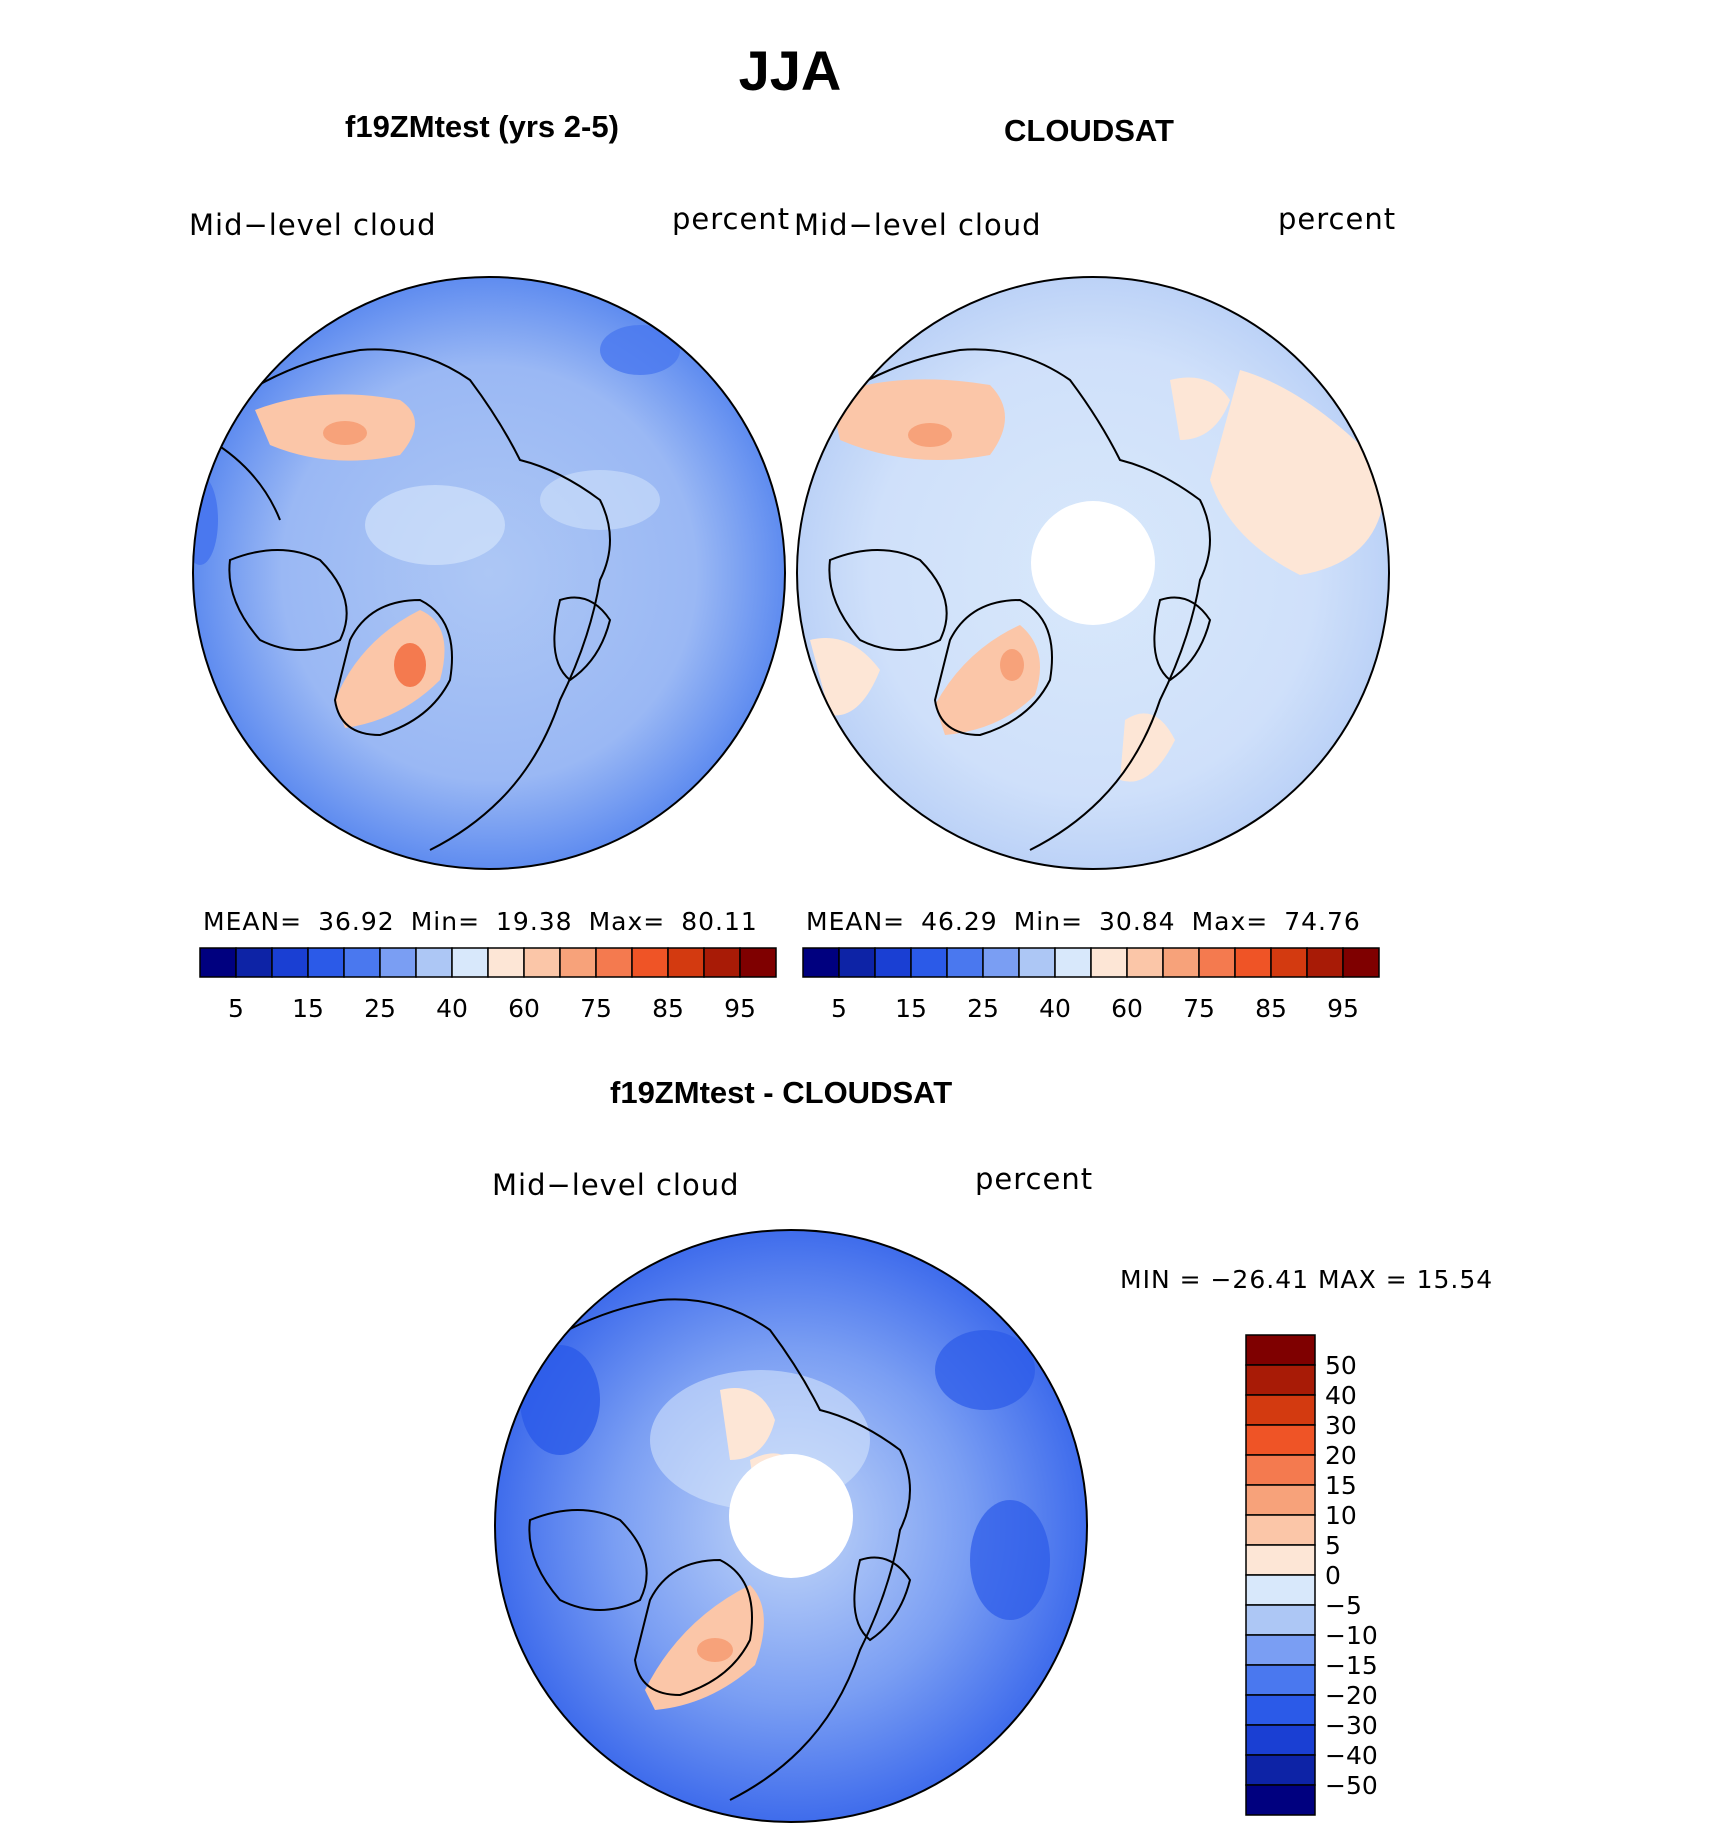 The image size is (1710, 1839). I want to click on diff-colorbar-tick-label: −40, so click(1351, 1755).